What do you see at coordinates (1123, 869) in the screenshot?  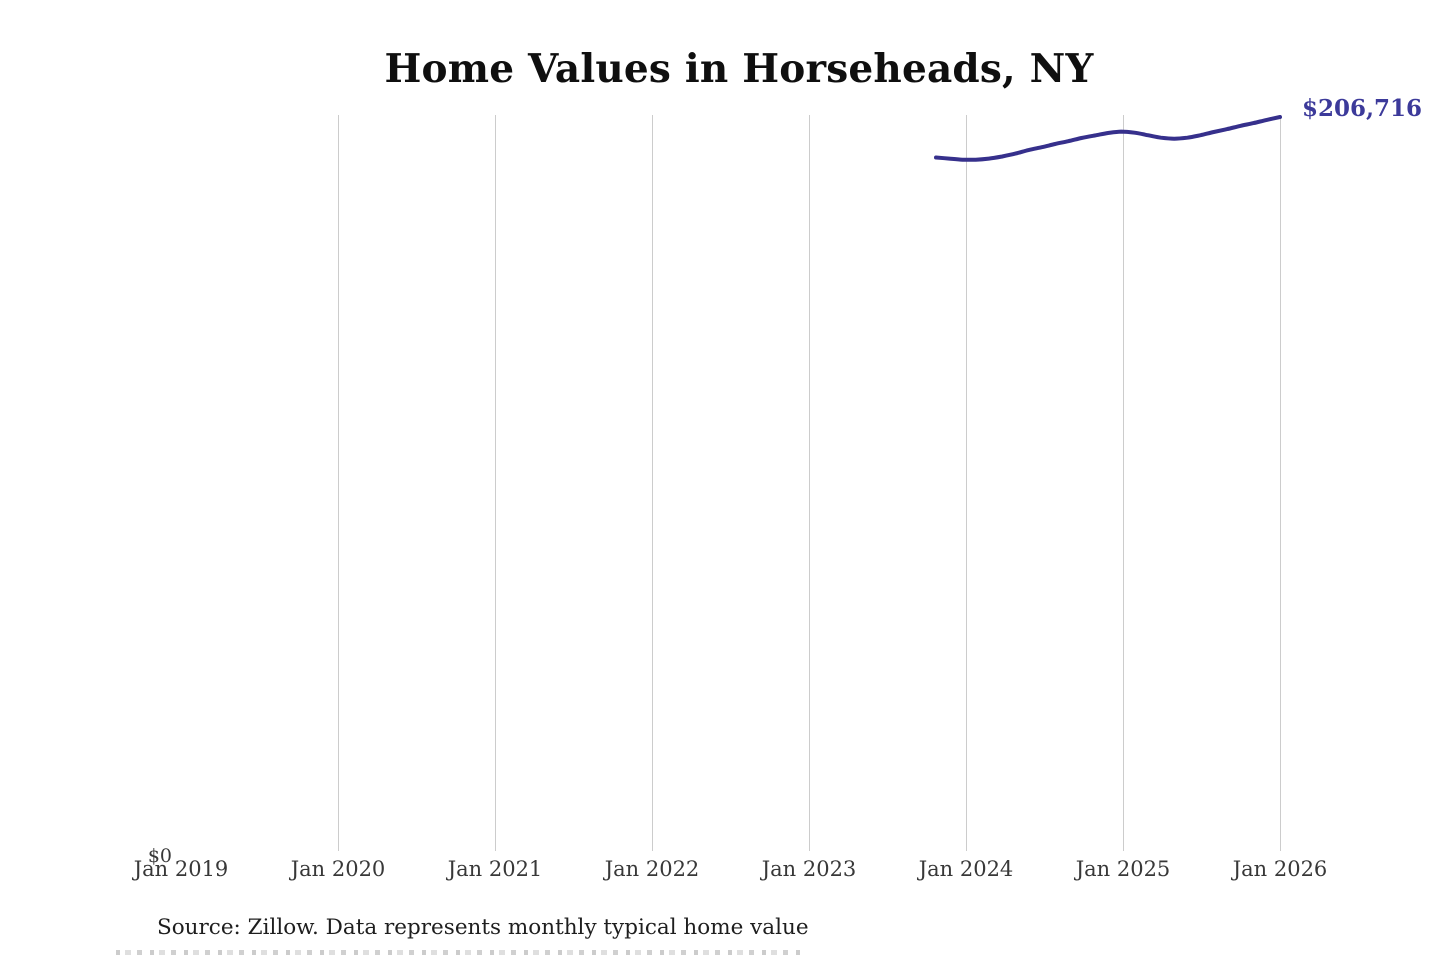 I see `x-tick-label: Jan 2025` at bounding box center [1123, 869].